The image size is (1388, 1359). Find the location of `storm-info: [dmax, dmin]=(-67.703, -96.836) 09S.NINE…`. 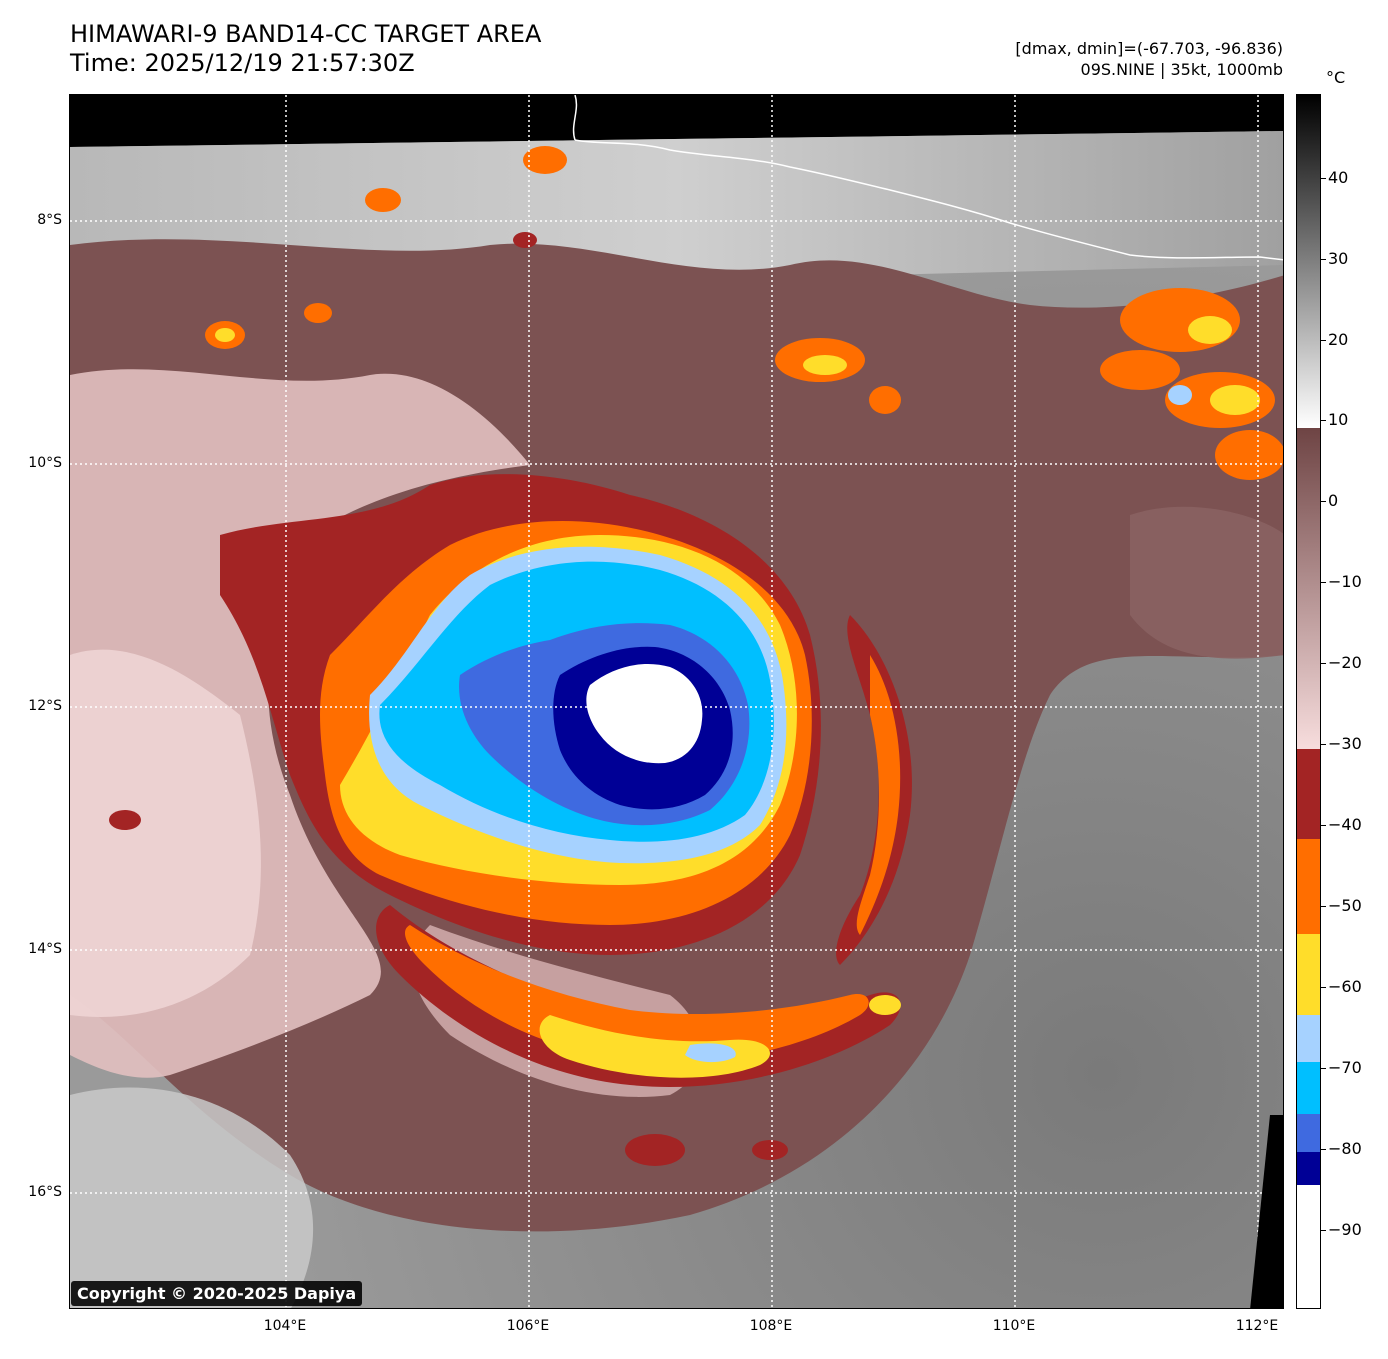

storm-info: [dmax, dmin]=(-67.703, -96.836) 09S.NINE… is located at coordinates (1149, 59).